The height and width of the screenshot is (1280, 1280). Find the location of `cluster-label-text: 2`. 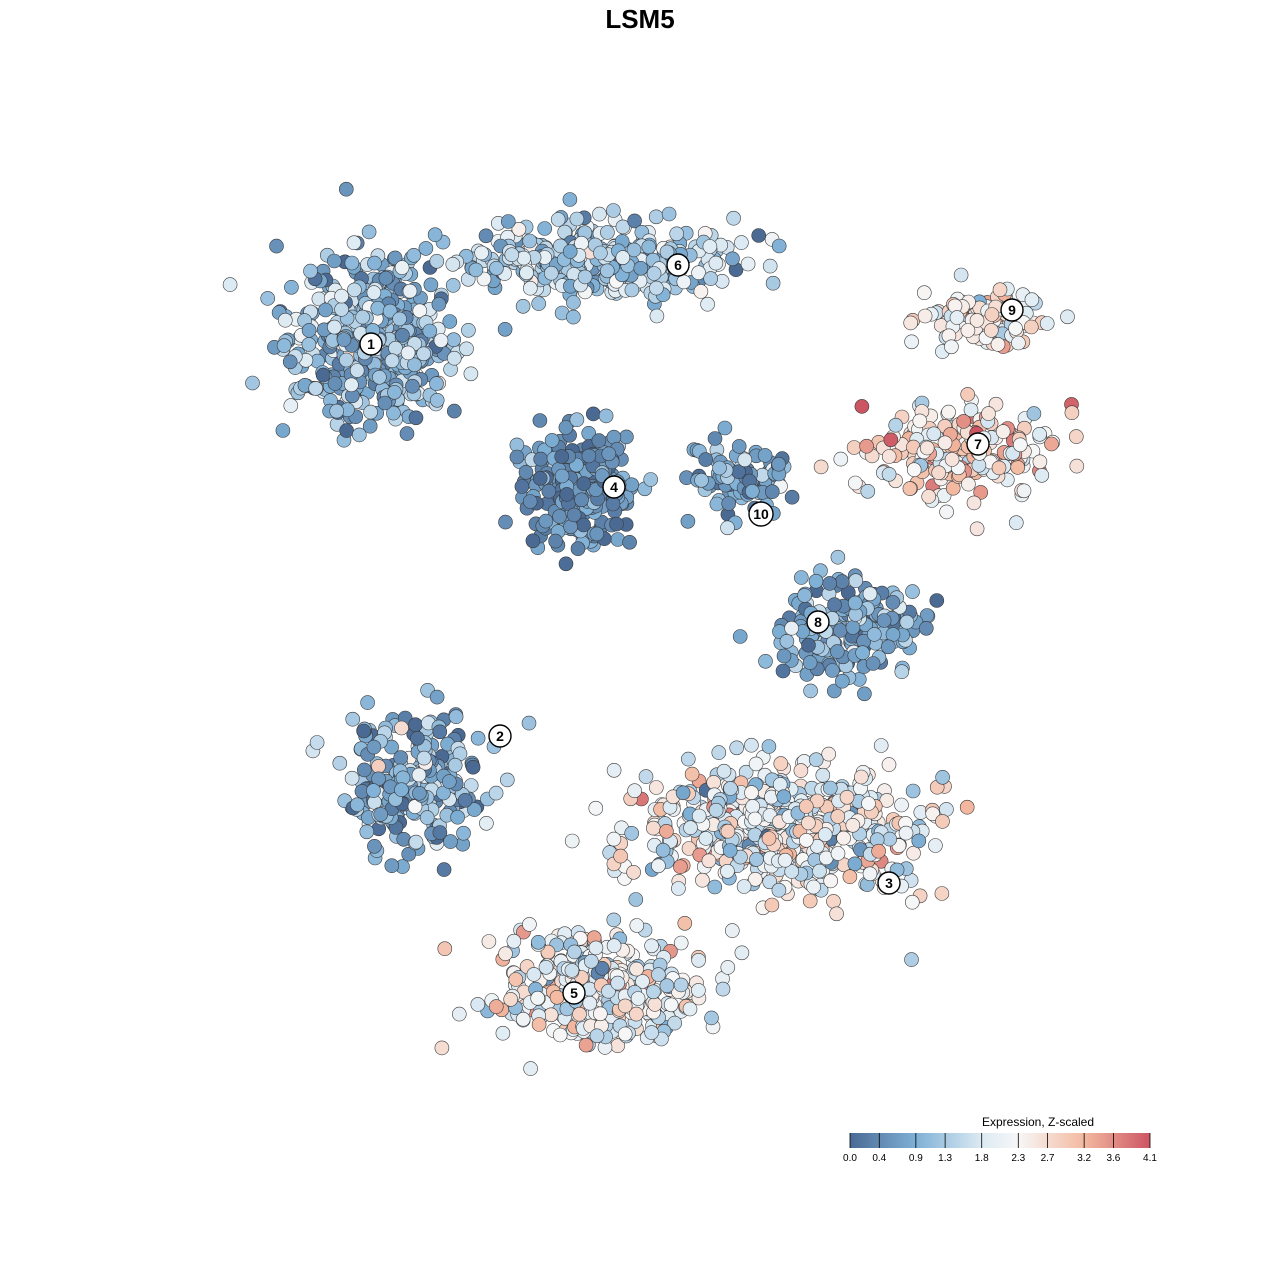

cluster-label-text: 2 is located at coordinates (500, 736).